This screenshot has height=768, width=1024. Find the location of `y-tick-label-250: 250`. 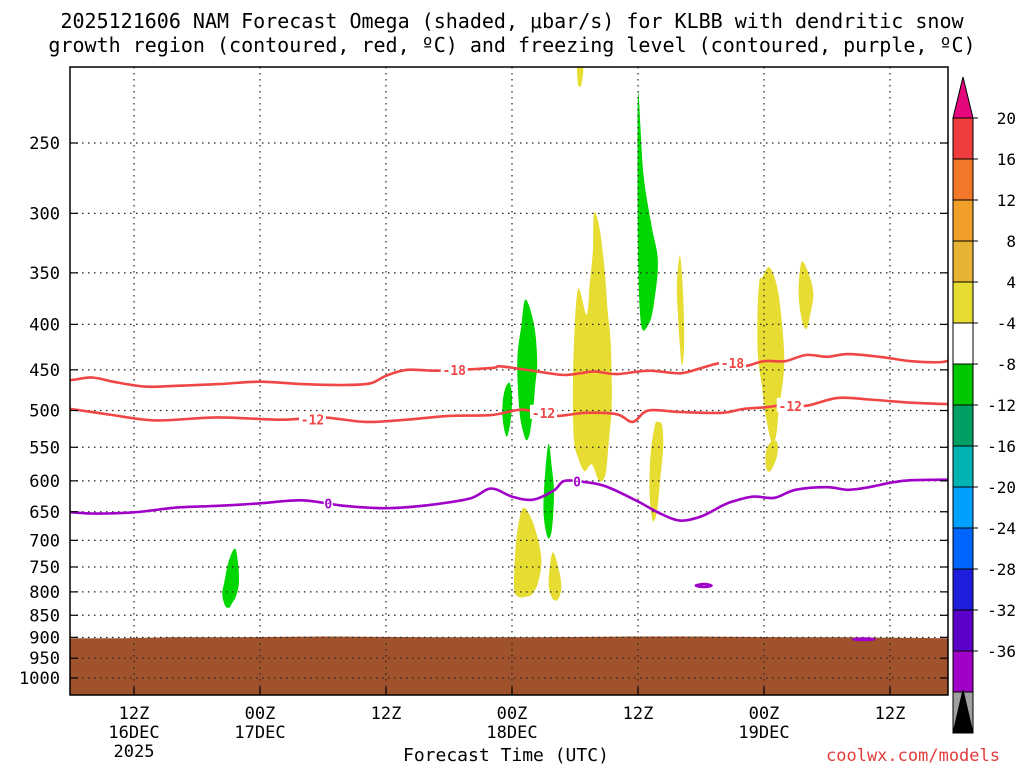

y-tick-label-250: 250 is located at coordinates (44, 144).